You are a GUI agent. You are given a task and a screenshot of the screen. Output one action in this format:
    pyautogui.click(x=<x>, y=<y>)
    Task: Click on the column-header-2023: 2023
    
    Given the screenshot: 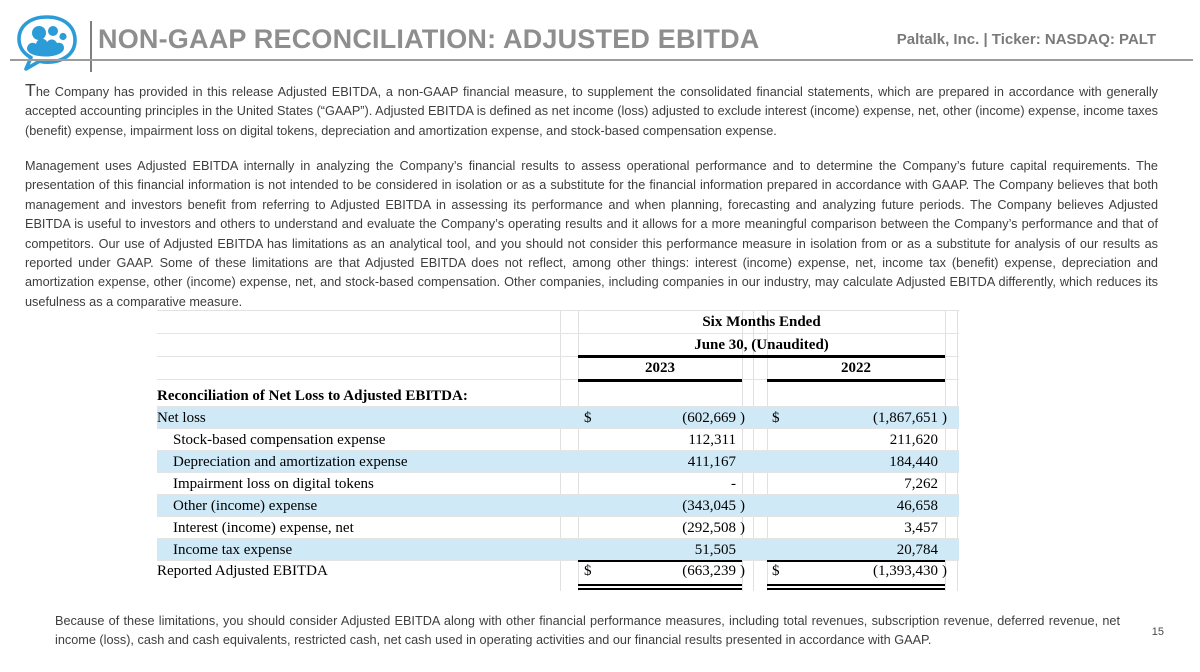 What is the action you would take?
    pyautogui.click(x=660, y=368)
    